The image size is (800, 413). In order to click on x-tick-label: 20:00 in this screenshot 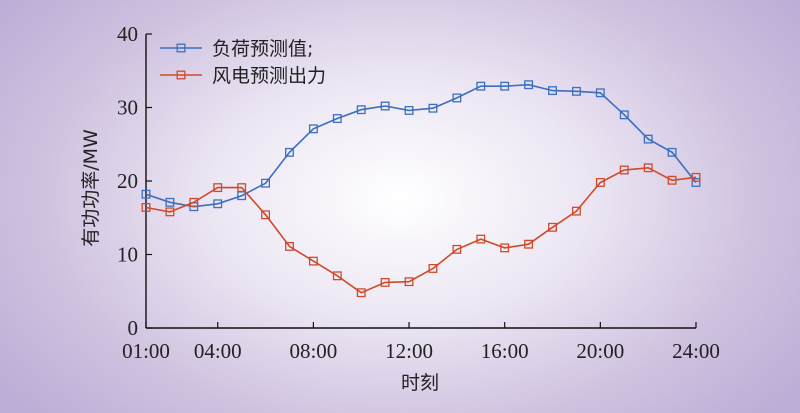, I will do `click(600, 351)`.